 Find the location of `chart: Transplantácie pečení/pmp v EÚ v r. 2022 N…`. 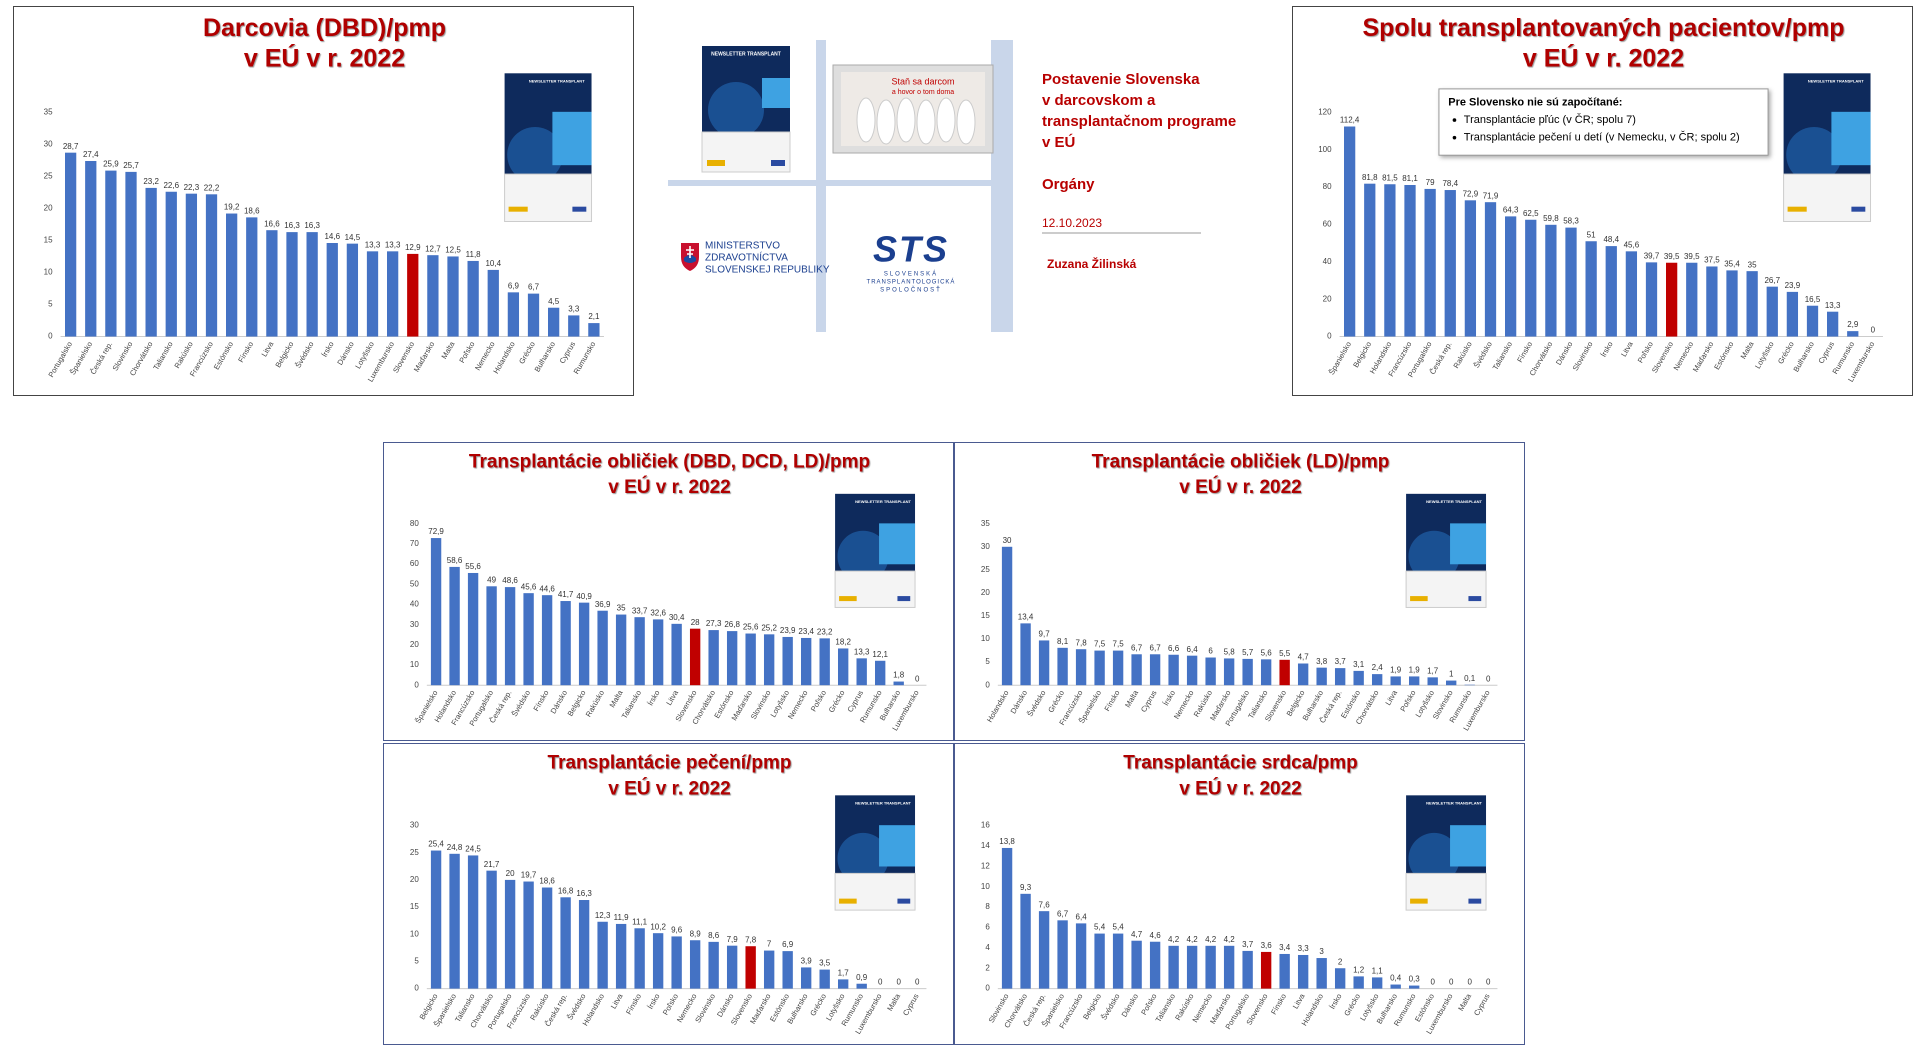

chart: Transplantácie pečení/pmp v EÚ v r. 2022 N… is located at coordinates (668, 894).